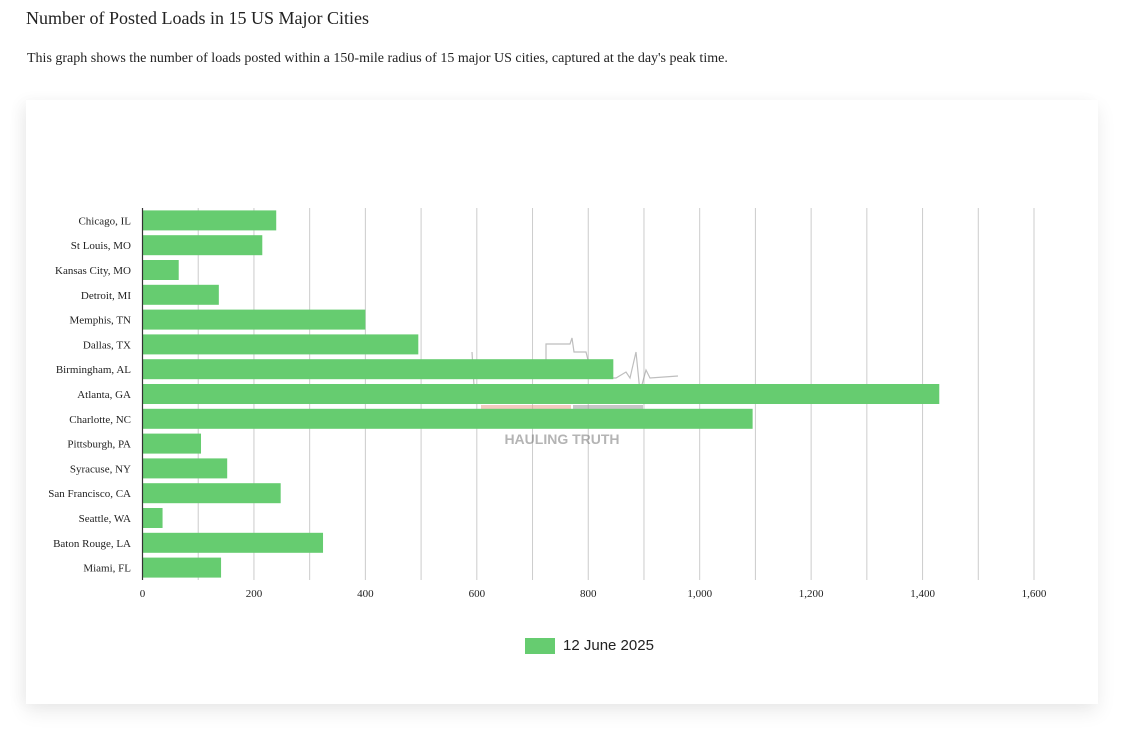 Image resolution: width=1126 pixels, height=730 pixels. I want to click on x-tick-labels: 0 200 400 600 800 1,000 1,200 1,400 1,600, so click(593, 594).